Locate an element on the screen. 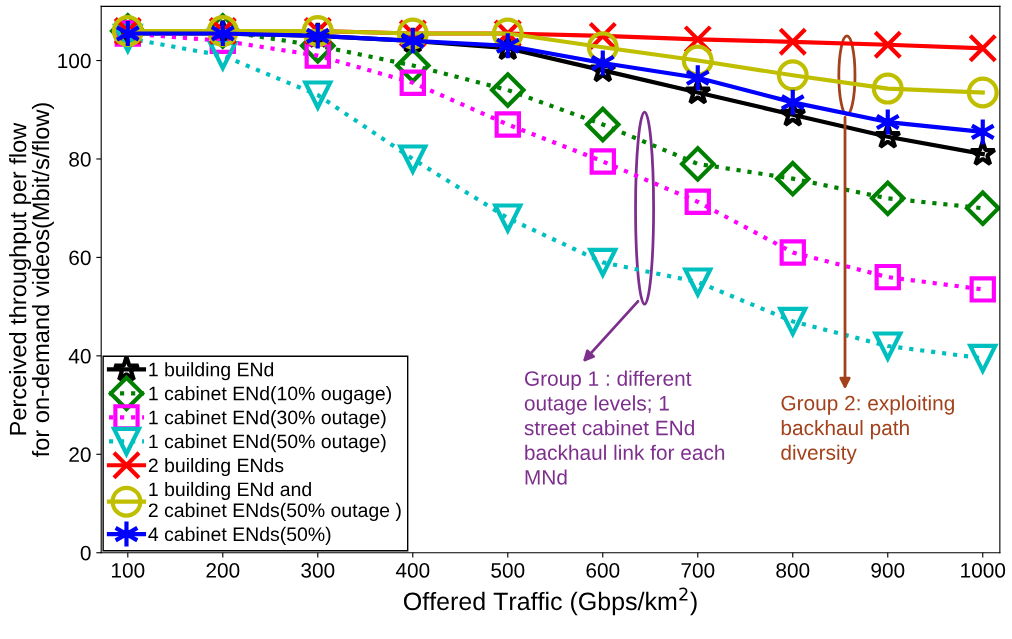  y-tick-label: 0 is located at coordinates (85, 553).